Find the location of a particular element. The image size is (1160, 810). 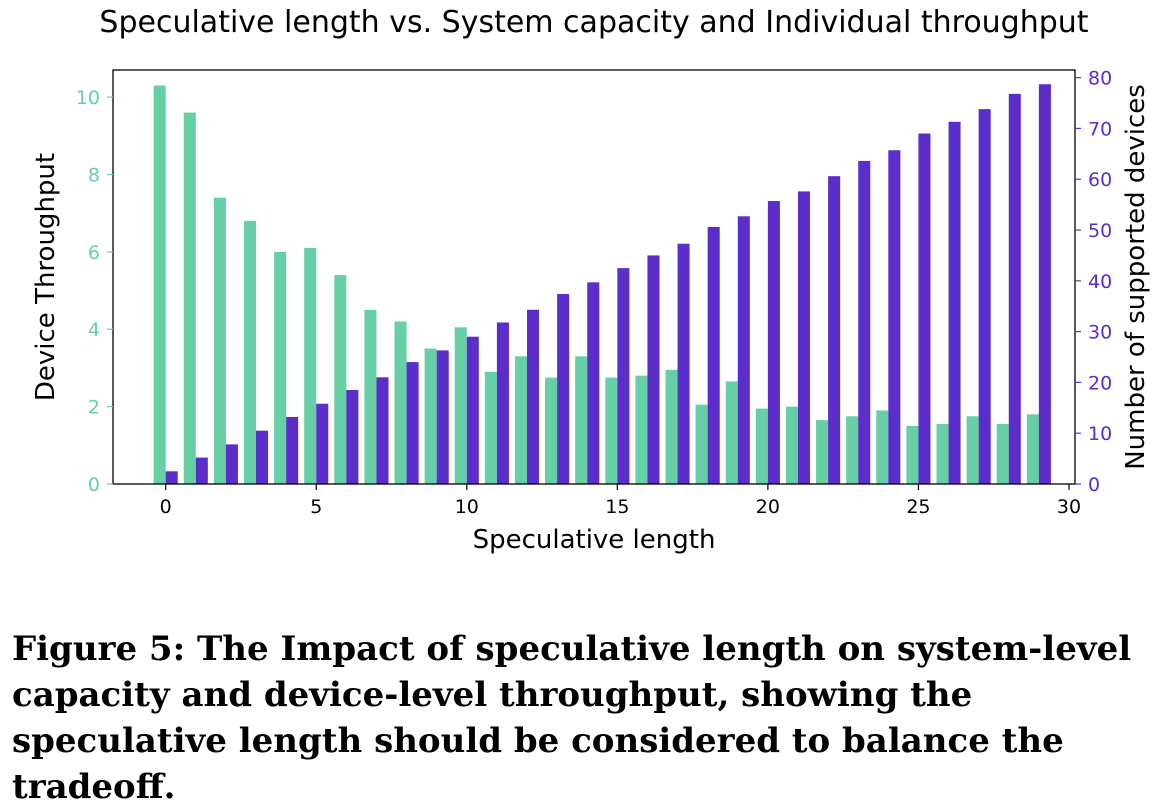

y-right-tick-label: 30 is located at coordinates (1100, 333).